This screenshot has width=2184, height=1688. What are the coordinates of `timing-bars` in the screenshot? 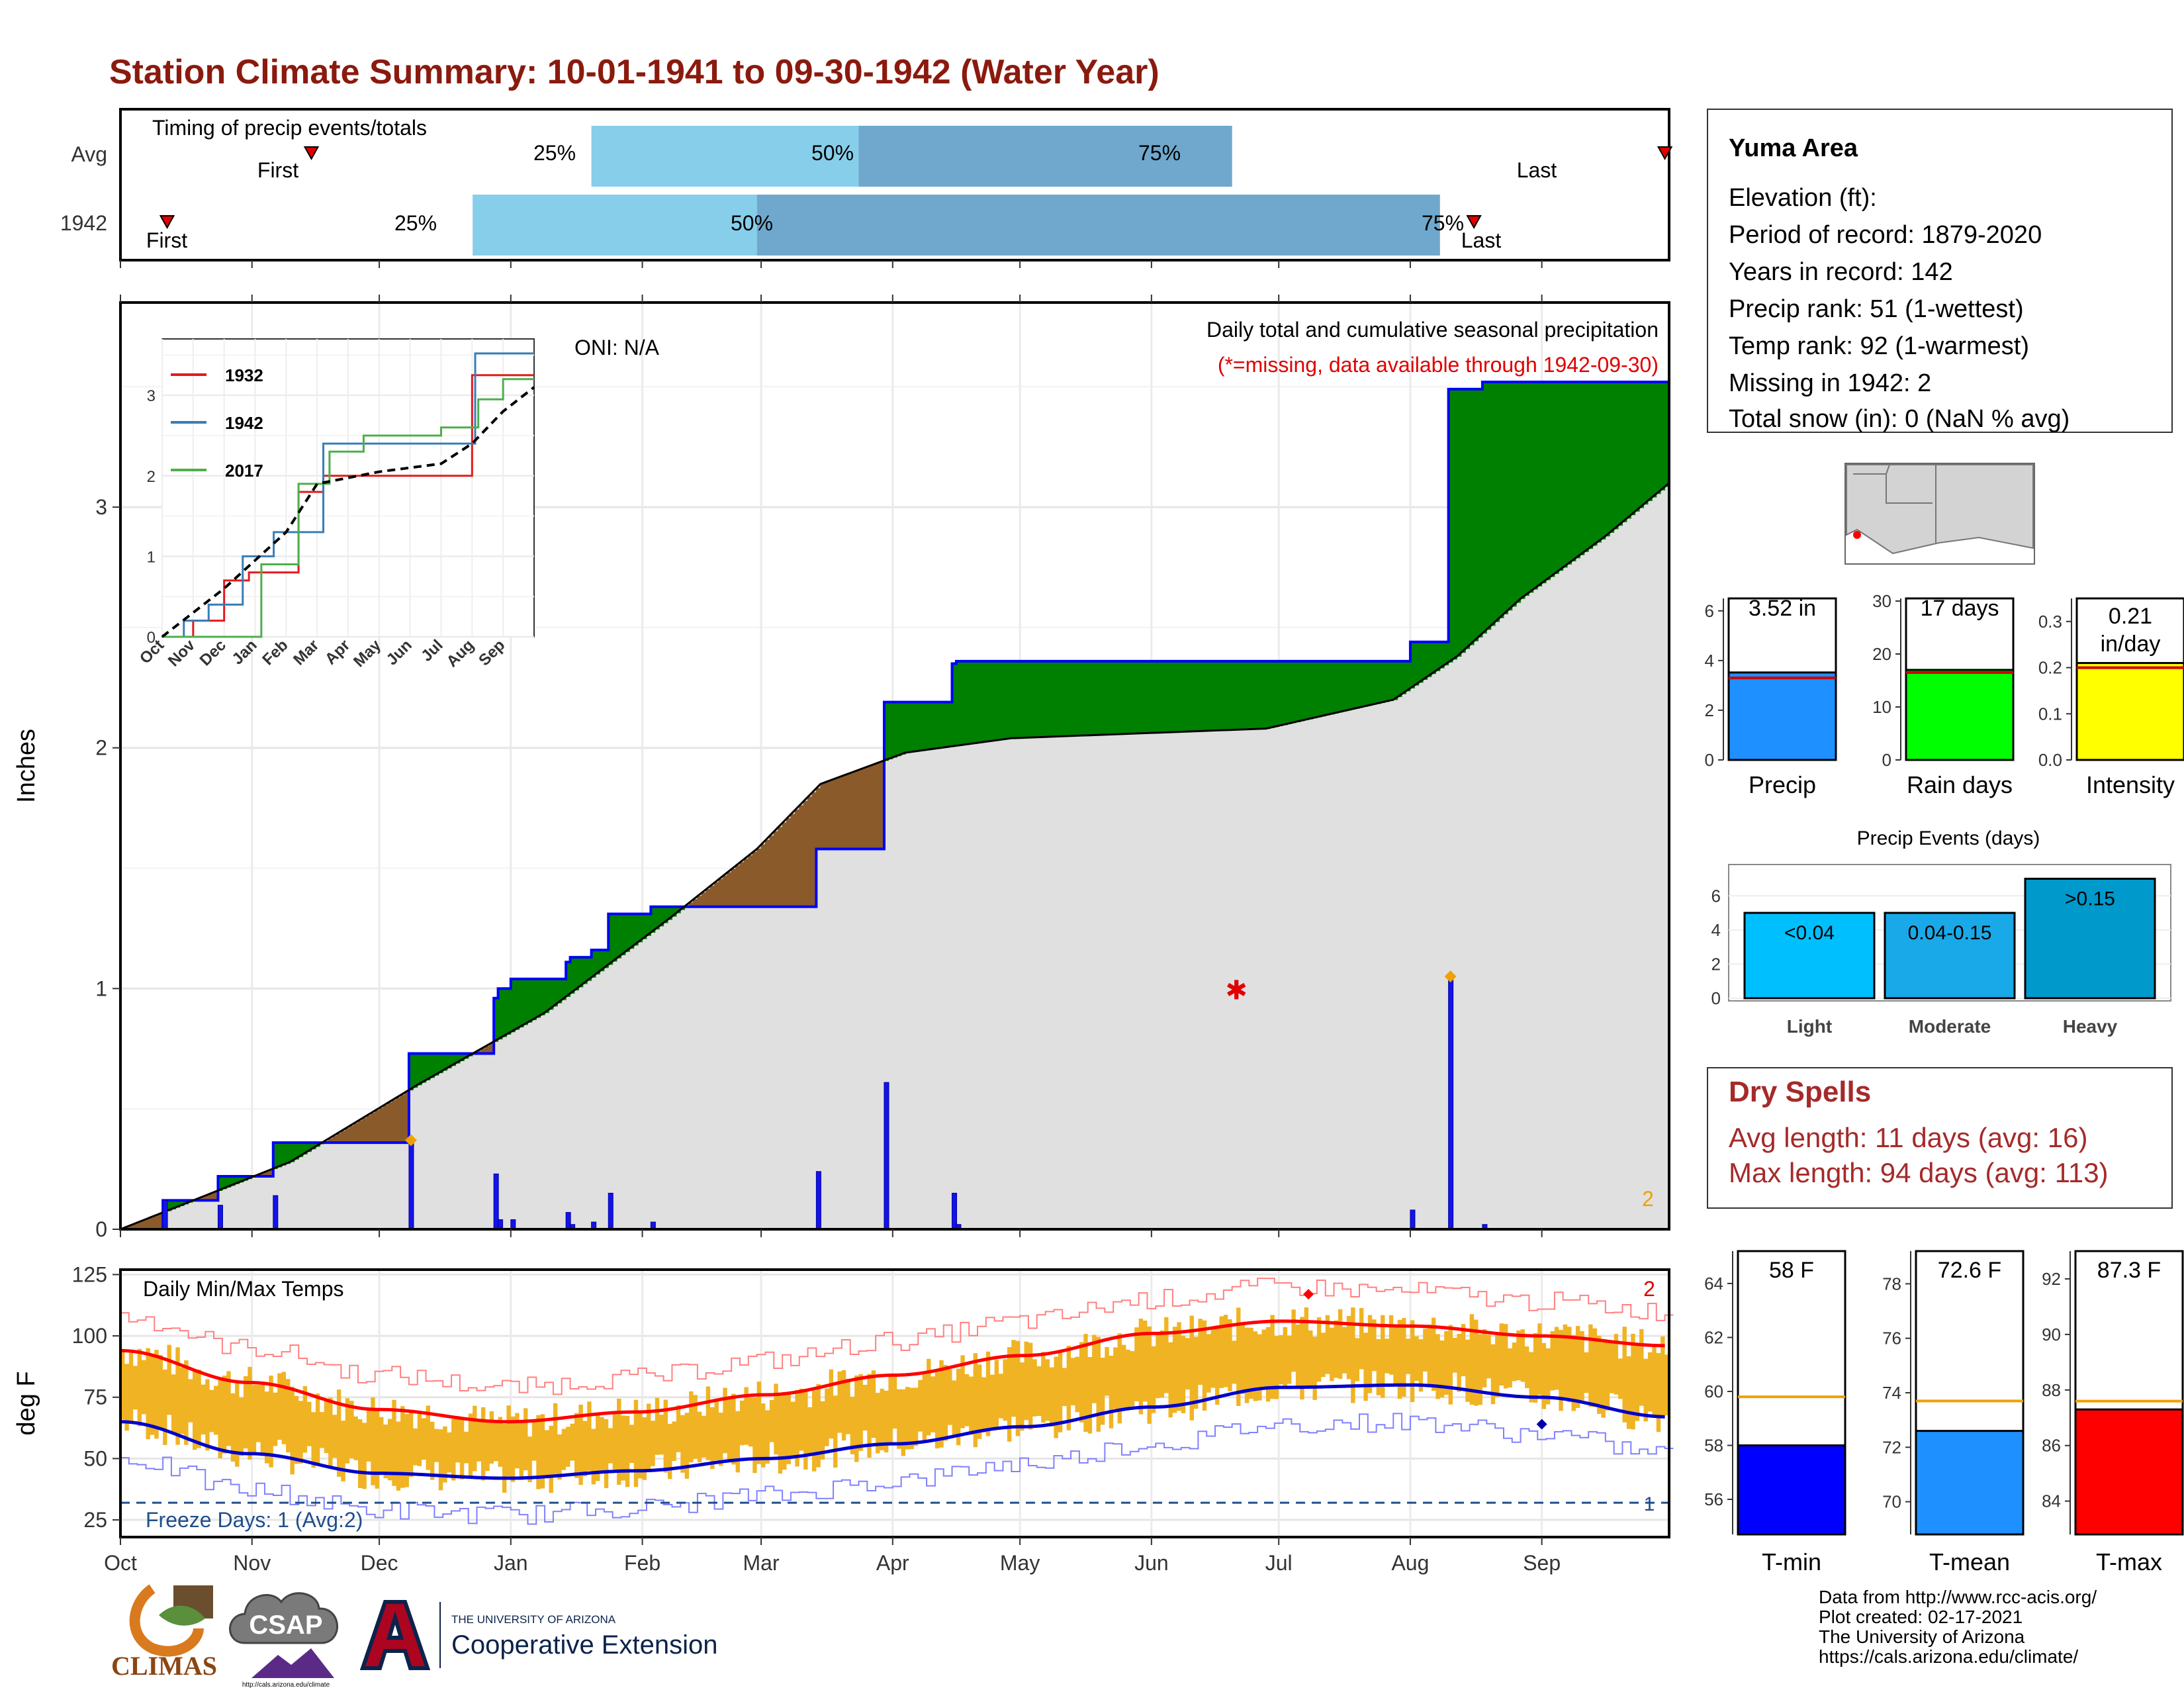 It's located at (896, 197).